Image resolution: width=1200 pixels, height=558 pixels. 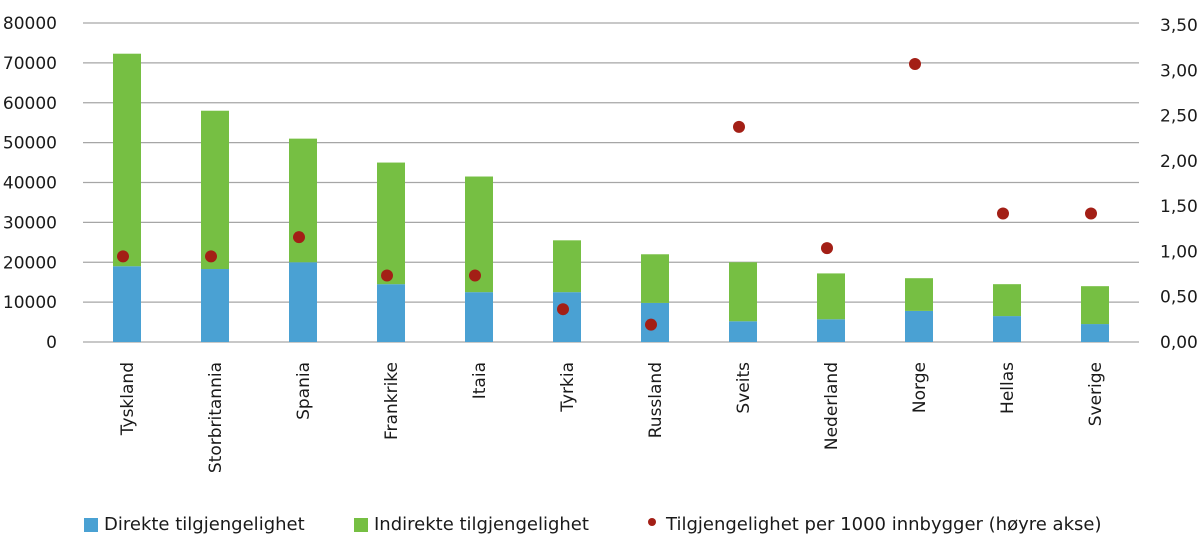 I want to click on y2-tick-label: 1,00, so click(x=1179, y=252).